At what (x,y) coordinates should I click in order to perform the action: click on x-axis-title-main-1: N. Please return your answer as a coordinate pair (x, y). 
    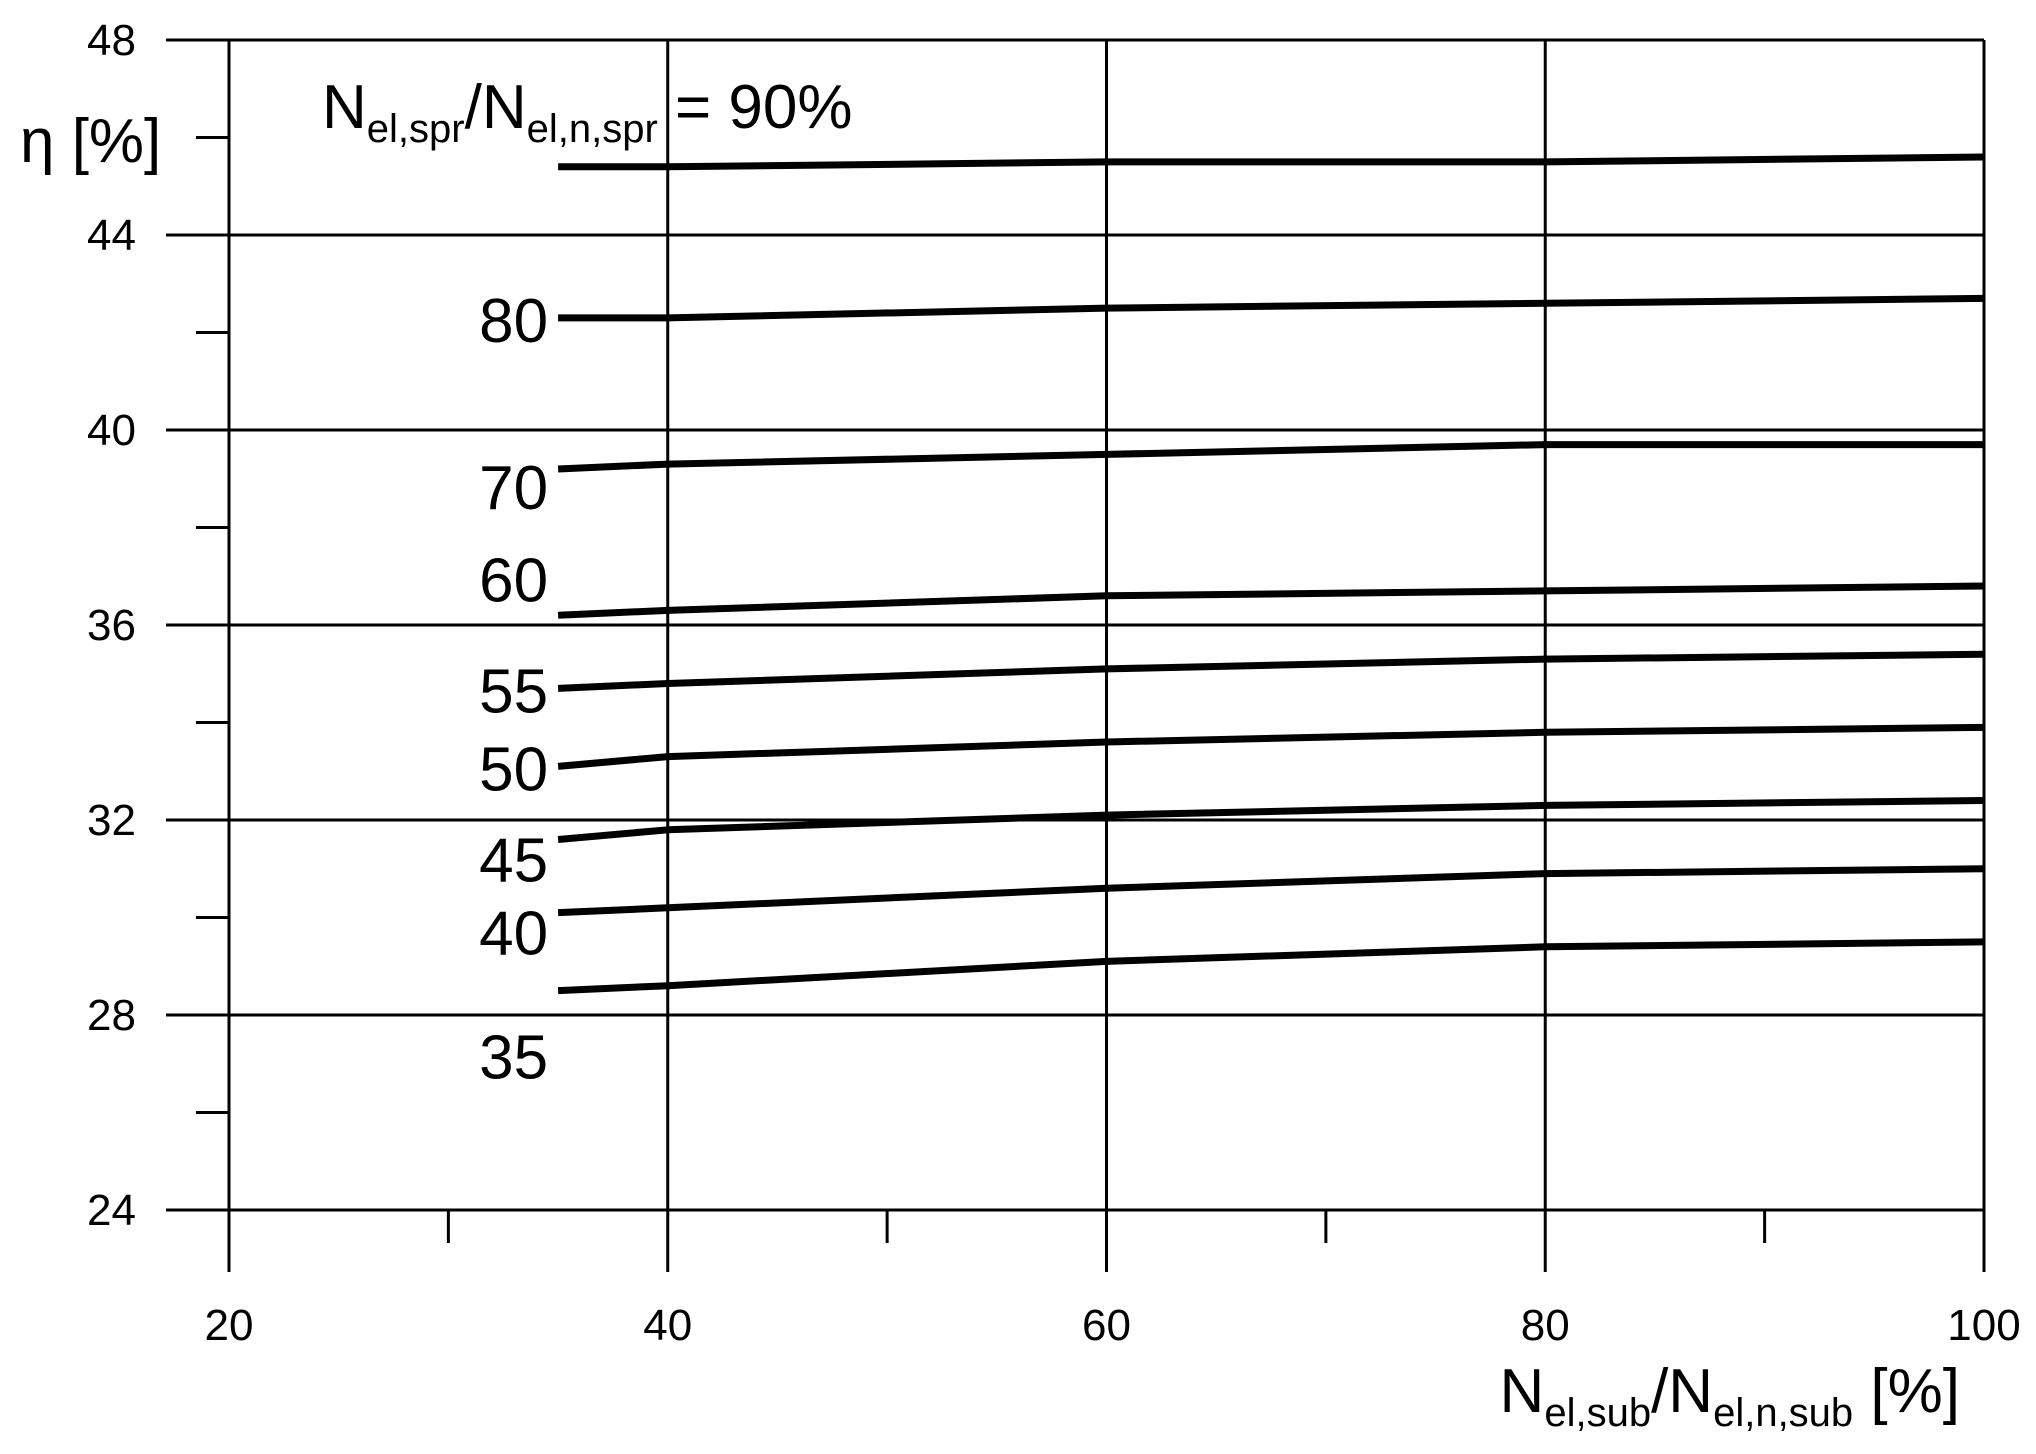
    Looking at the image, I should click on (1522, 1391).